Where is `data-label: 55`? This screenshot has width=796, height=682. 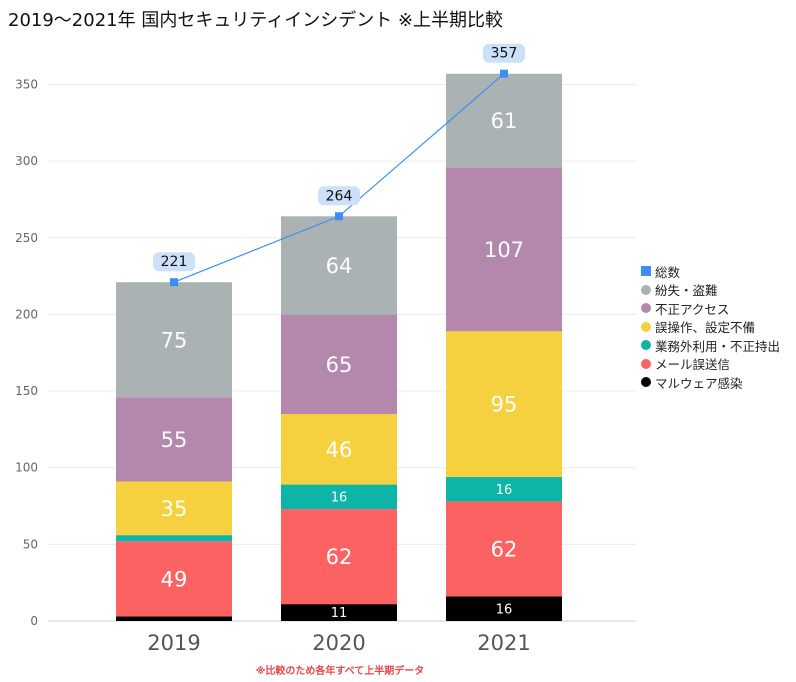 data-label: 55 is located at coordinates (174, 440).